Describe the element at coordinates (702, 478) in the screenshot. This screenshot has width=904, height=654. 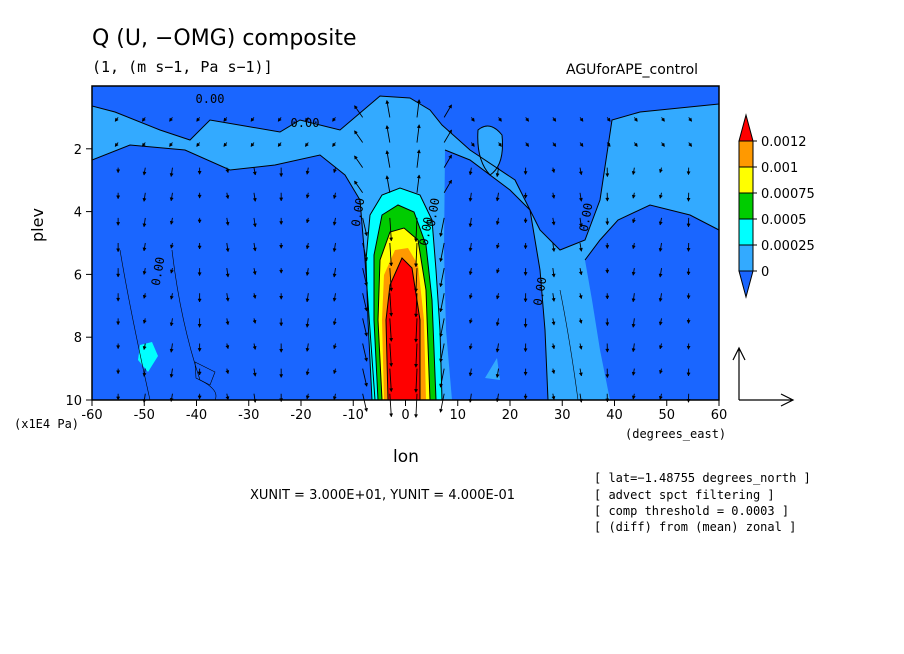
I see `note-line: [ lat=−1.48755 degrees_north ]` at that location.